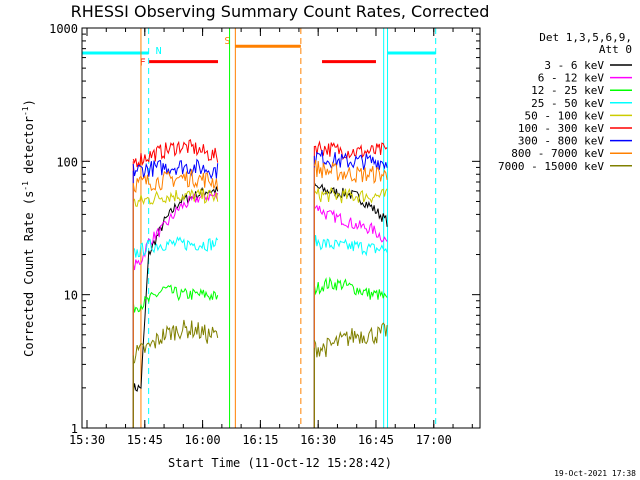  Describe the element at coordinates (227, 41) in the screenshot. I see `orange-bar-label: S` at that location.